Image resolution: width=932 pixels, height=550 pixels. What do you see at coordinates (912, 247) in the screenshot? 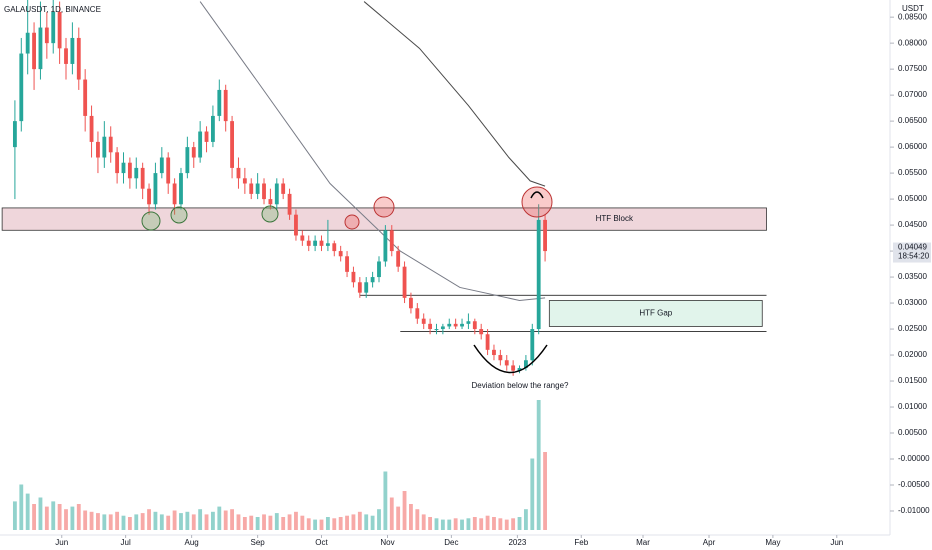
I see `last-price: 0.04049` at bounding box center [912, 247].